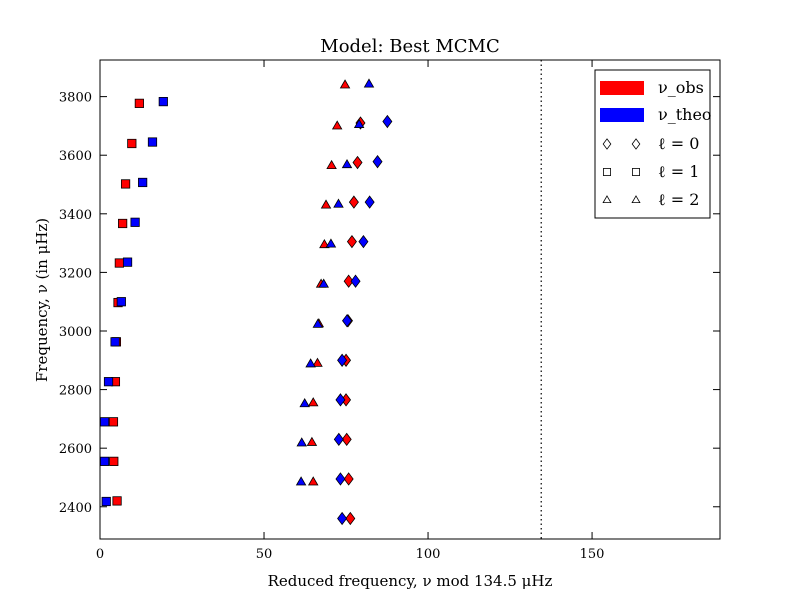 The width and height of the screenshot is (800, 600). I want to click on y-tick-label: 2600, so click(75, 449).